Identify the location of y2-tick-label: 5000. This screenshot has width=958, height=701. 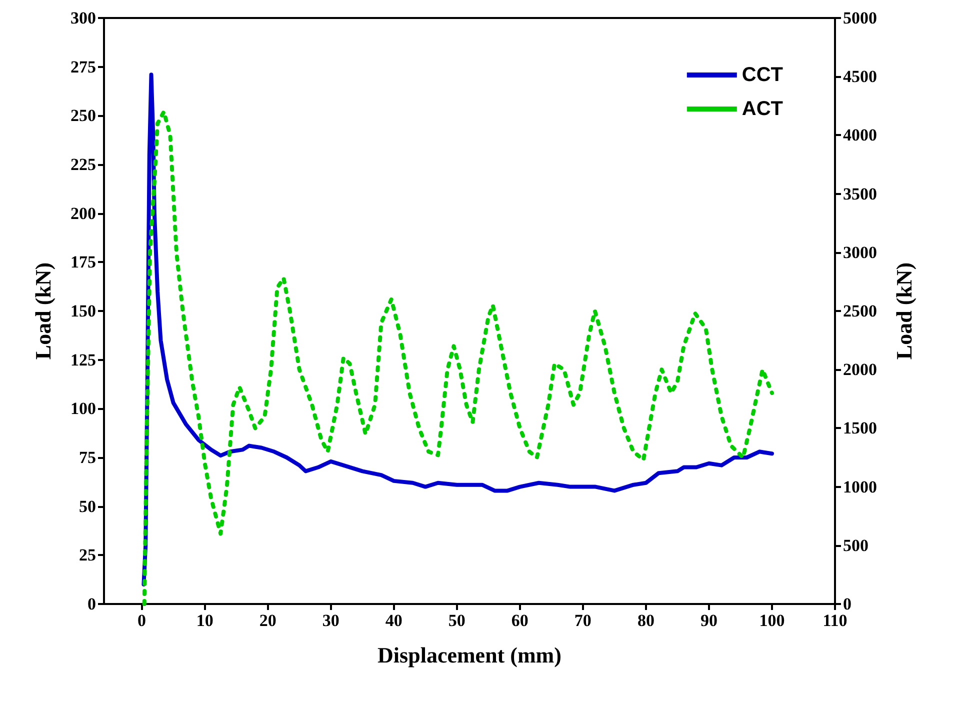
(860, 18).